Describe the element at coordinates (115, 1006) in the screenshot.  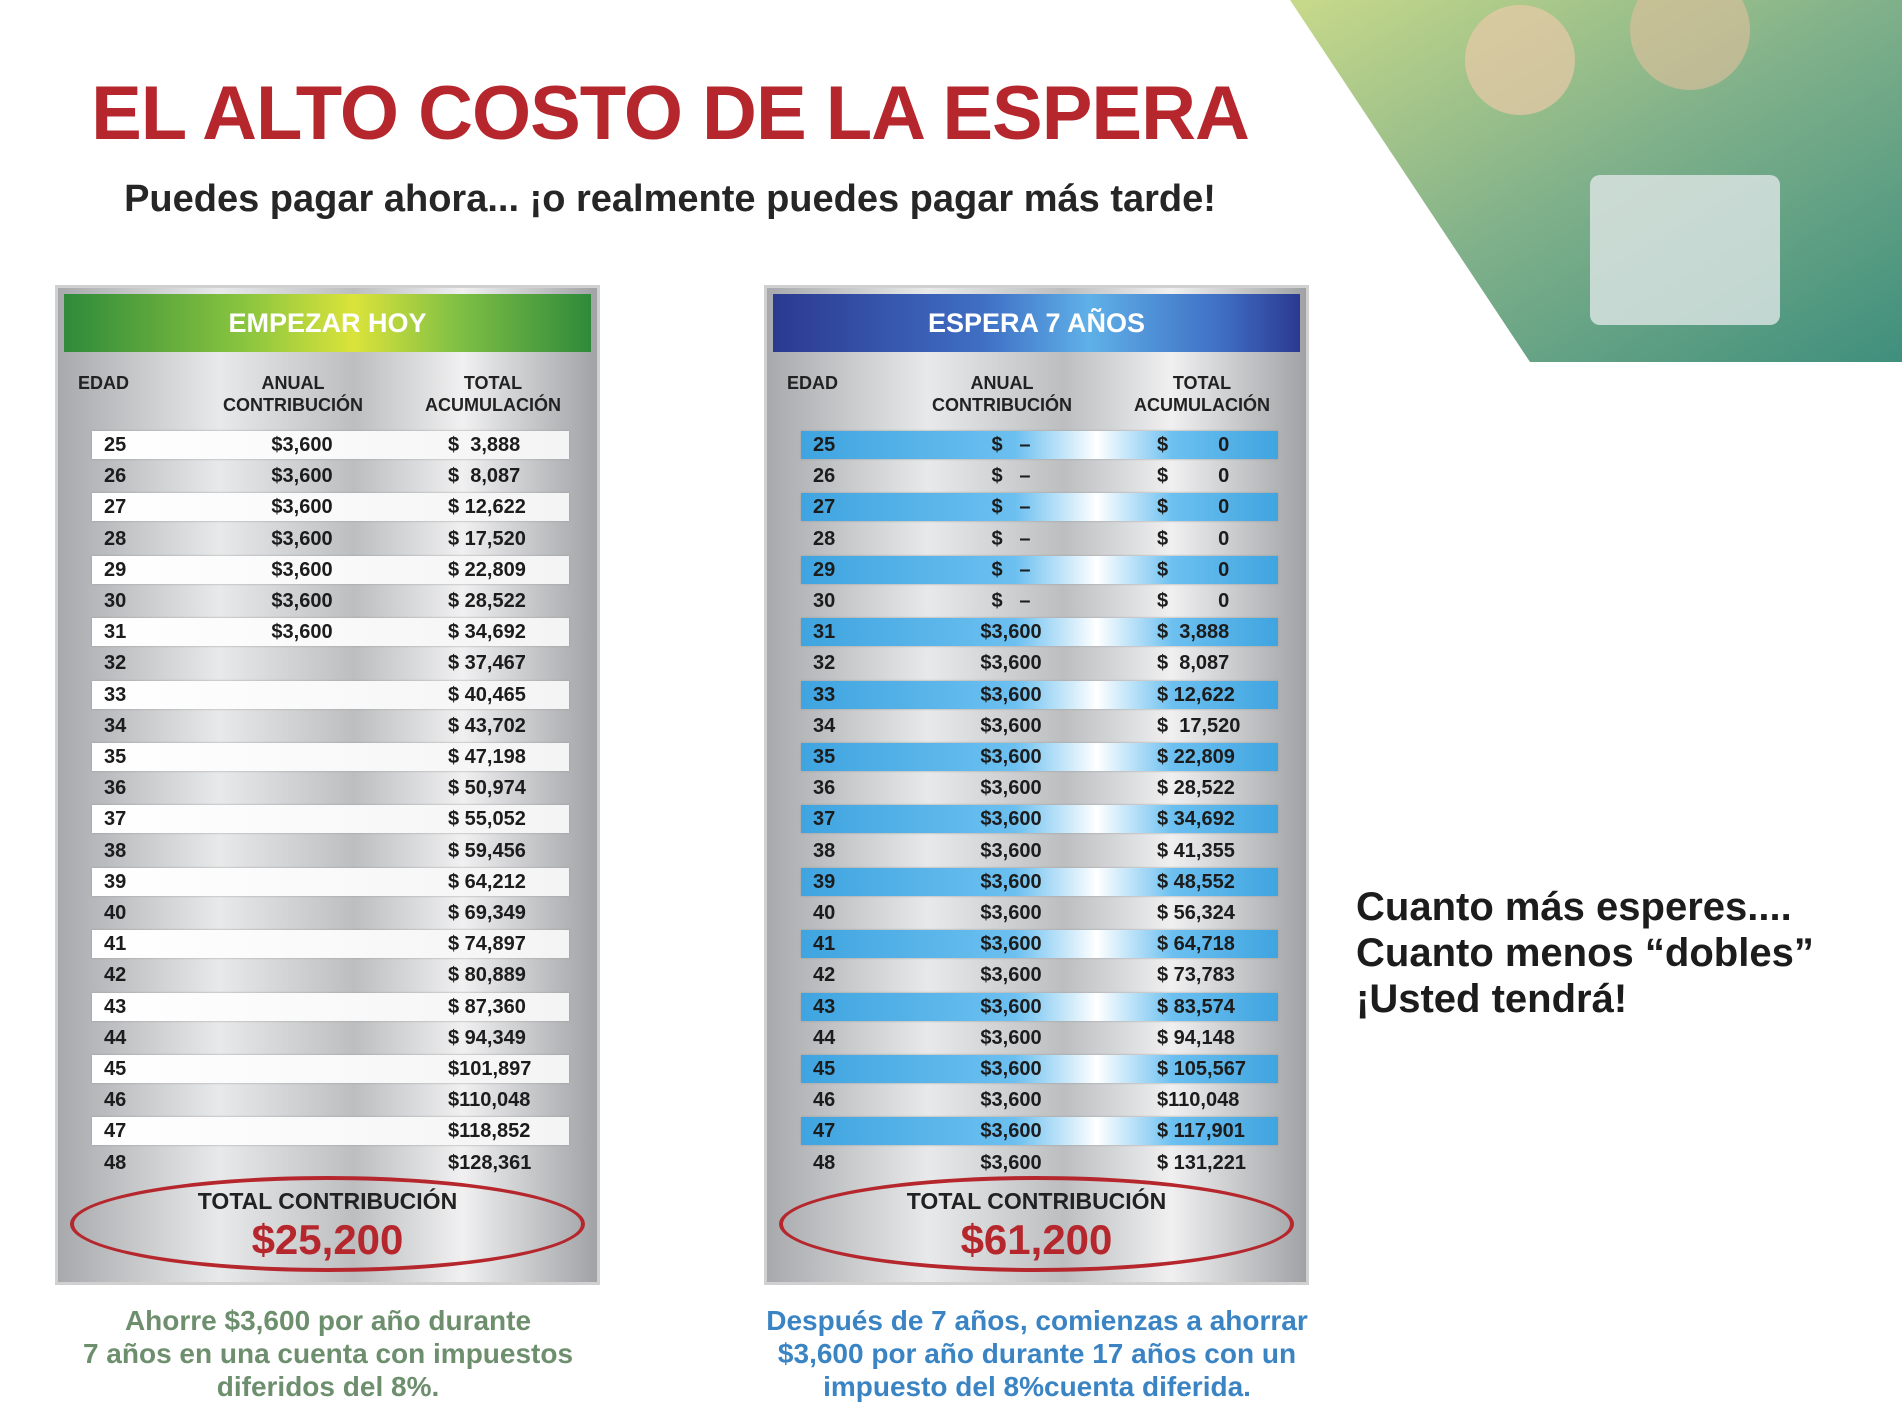
I see `age-cell: 43` at that location.